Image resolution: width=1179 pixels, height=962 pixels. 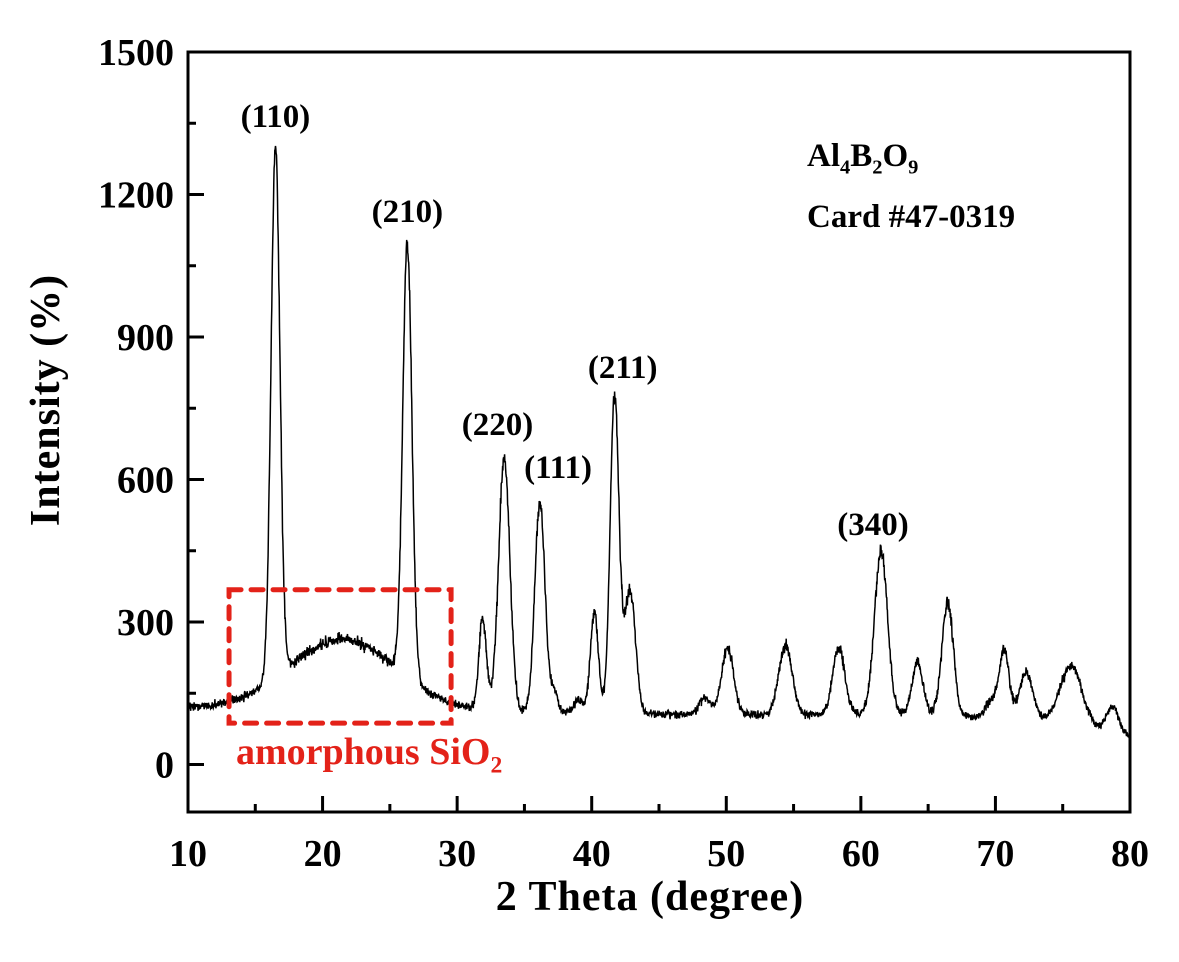 What do you see at coordinates (188, 854) in the screenshot?
I see `x-tick-label: 10` at bounding box center [188, 854].